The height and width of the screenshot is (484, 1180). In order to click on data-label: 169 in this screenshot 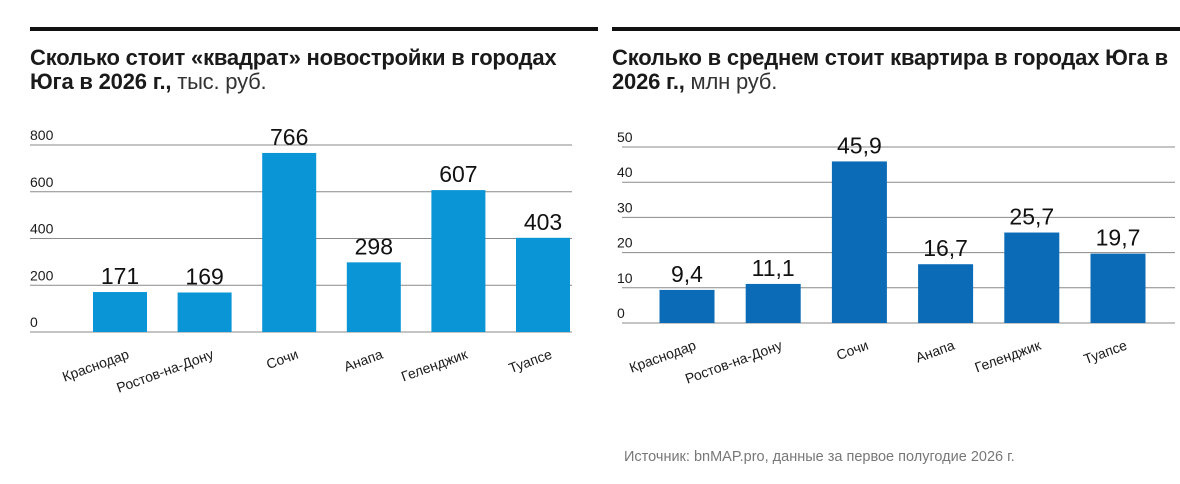, I will do `click(204, 276)`.